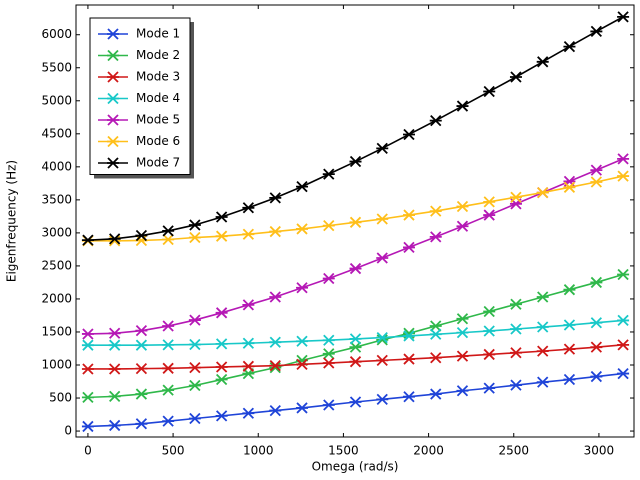  Describe the element at coordinates (513, 451) in the screenshot. I see `x-tick-label: 2500` at that location.